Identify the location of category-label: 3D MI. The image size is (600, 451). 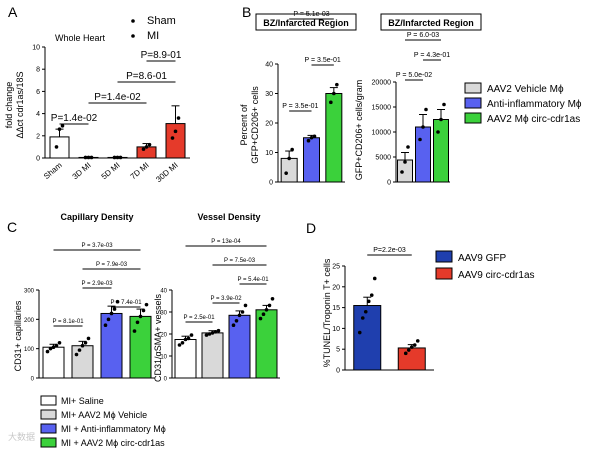
(82, 171).